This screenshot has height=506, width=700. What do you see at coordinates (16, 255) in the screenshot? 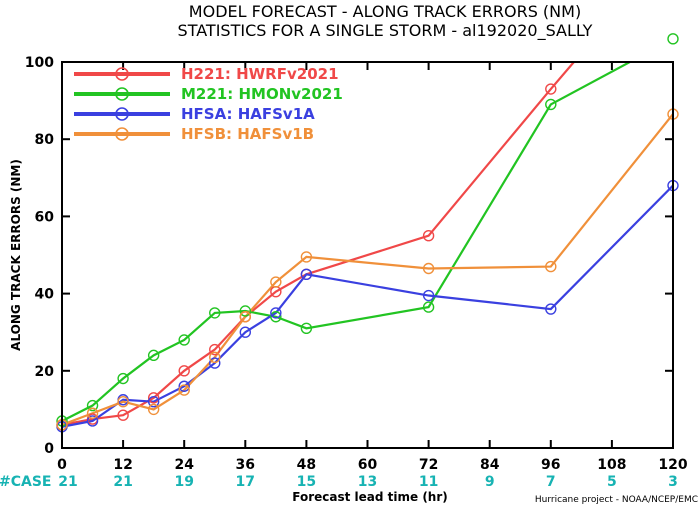
I see `y-axis-label: ALONG TRACK ERRORS (NM)` at bounding box center [16, 255].